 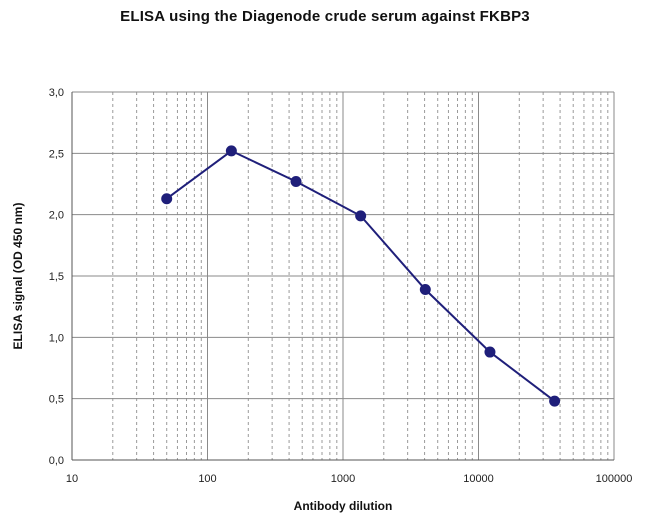 I want to click on y-tick-label: 3,0, so click(x=56, y=93).